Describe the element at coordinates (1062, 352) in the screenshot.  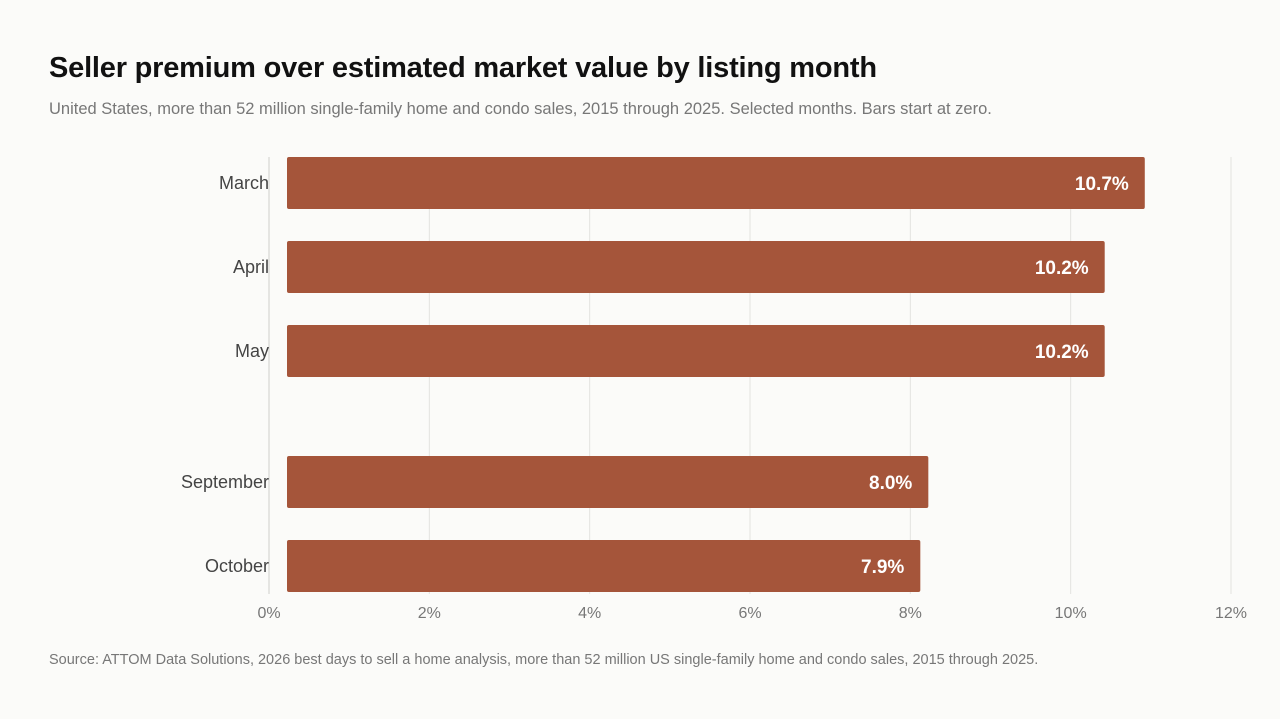
I see `data-label-may: 10.2%` at that location.